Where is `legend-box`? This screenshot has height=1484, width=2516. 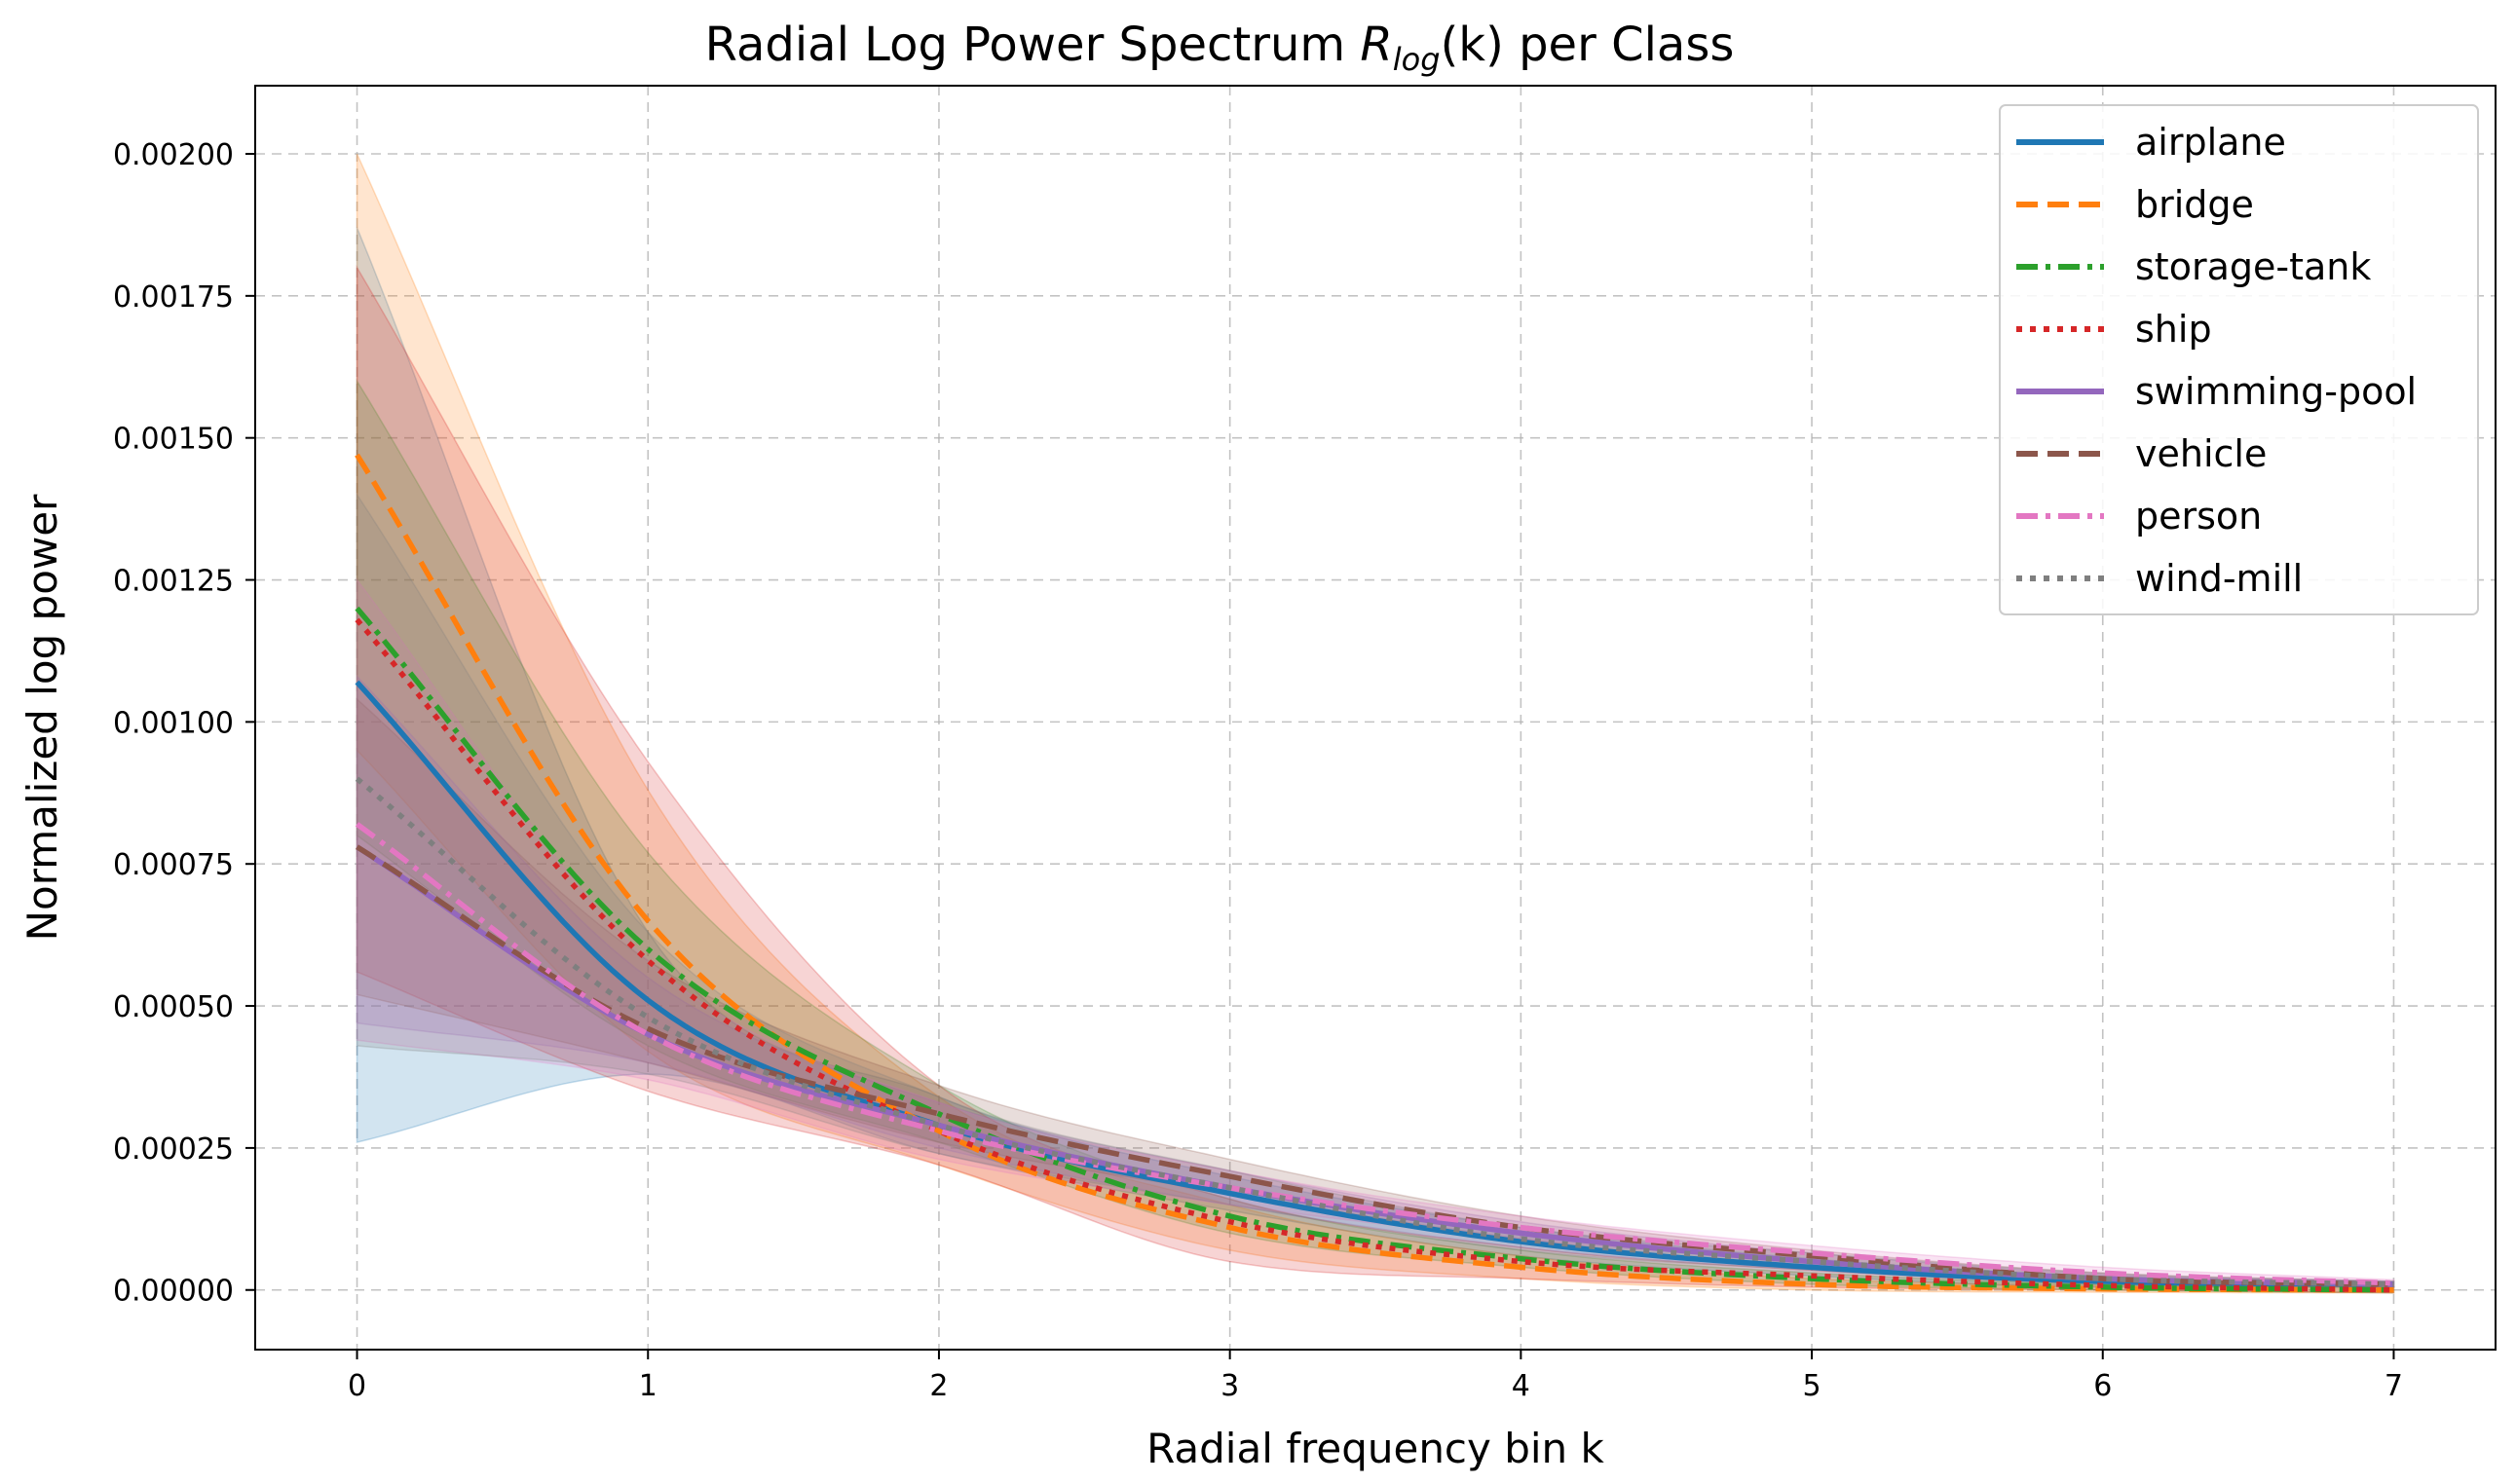 legend-box is located at coordinates (2239, 359).